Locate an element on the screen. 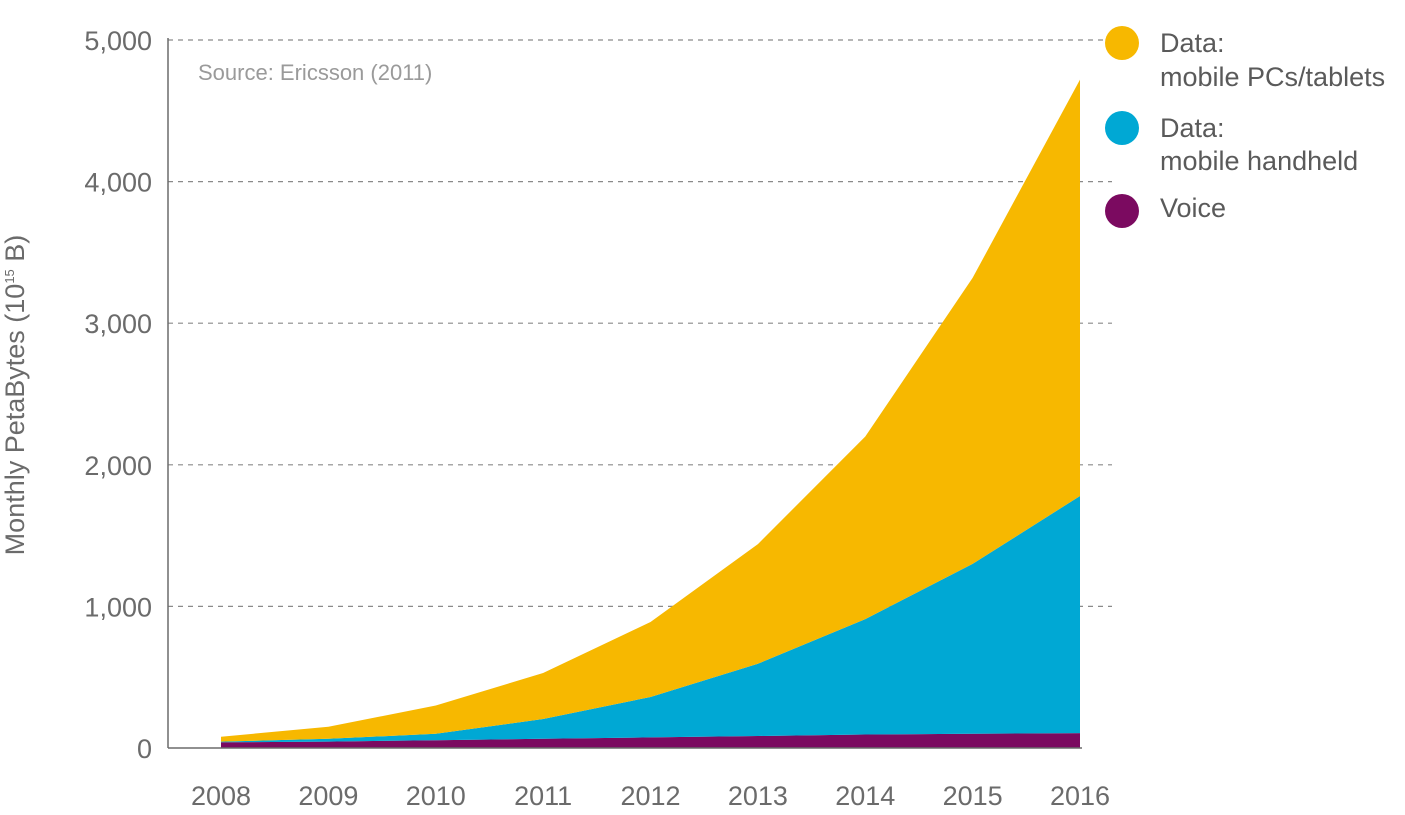  x-tick-label-2016: 2016 is located at coordinates (1080, 796).